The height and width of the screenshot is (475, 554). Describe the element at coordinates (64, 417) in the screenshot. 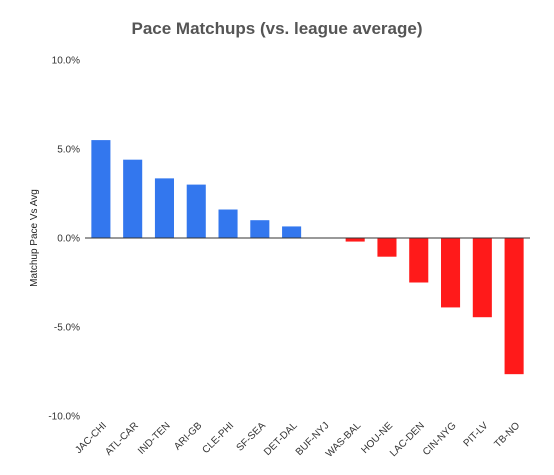

I see `y-tick-label: -10.0%` at that location.